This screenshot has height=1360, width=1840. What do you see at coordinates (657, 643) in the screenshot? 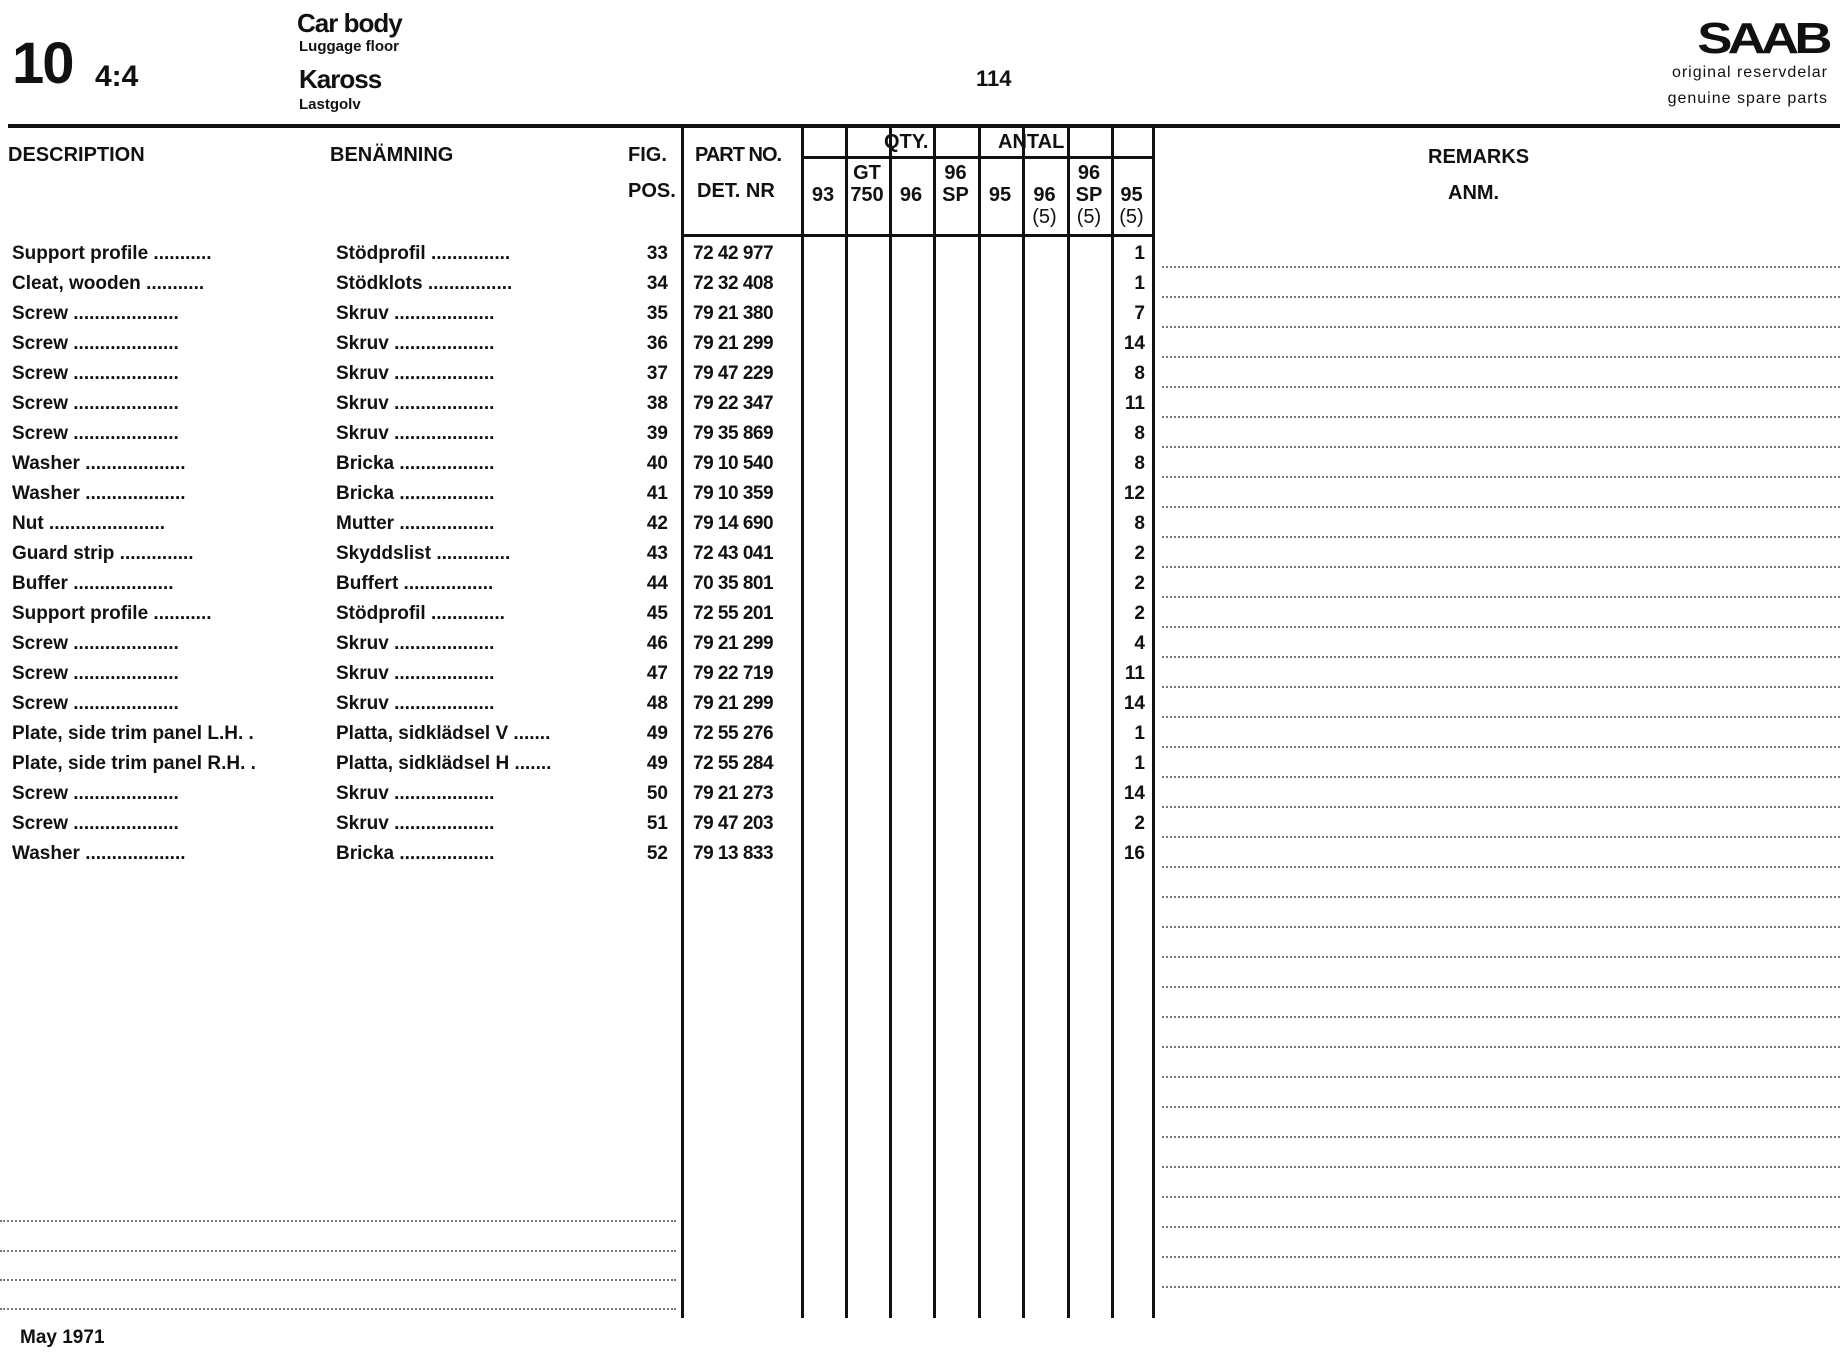
I see `row-pos: 46` at bounding box center [657, 643].